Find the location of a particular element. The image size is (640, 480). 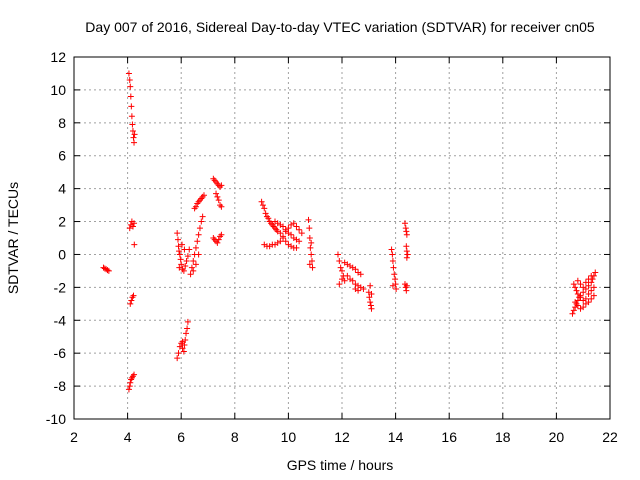

y-tick-label: -4 is located at coordinates (60, 320).